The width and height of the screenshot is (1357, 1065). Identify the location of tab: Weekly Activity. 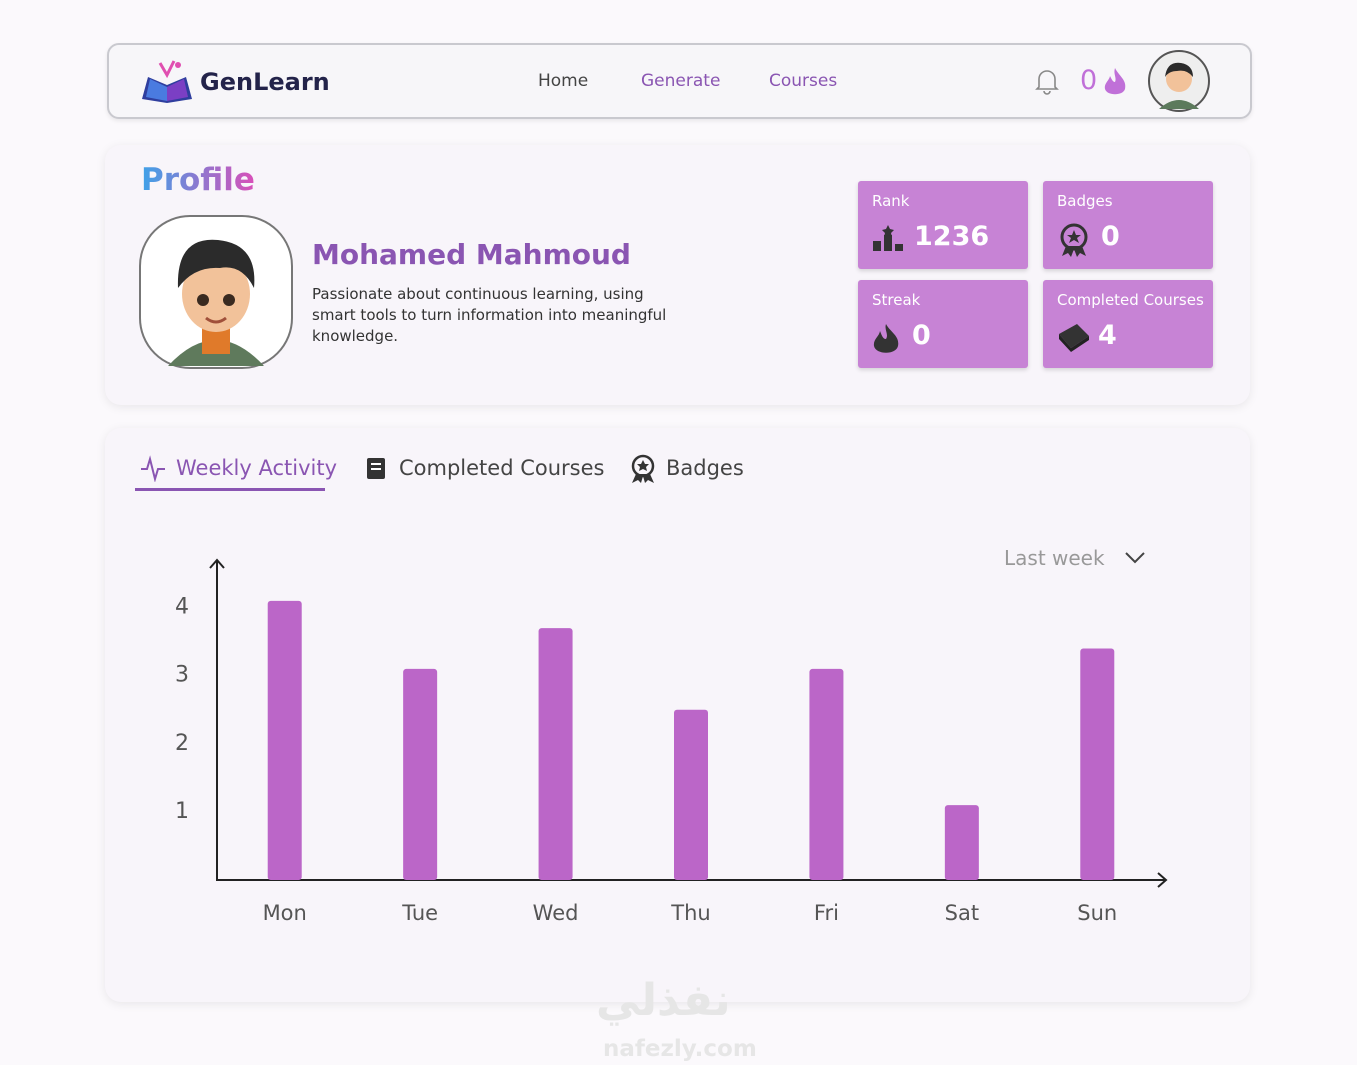
(257, 468).